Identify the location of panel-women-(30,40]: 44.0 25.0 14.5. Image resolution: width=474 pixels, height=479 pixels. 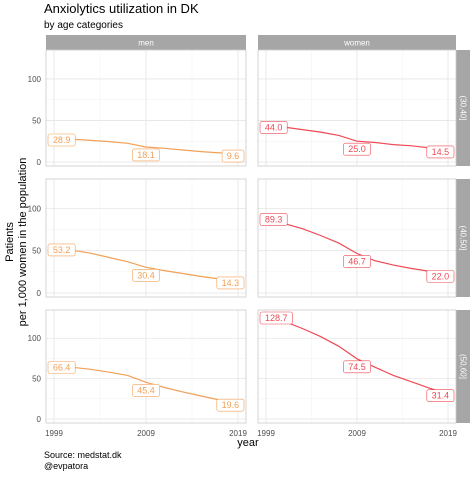
(357, 108).